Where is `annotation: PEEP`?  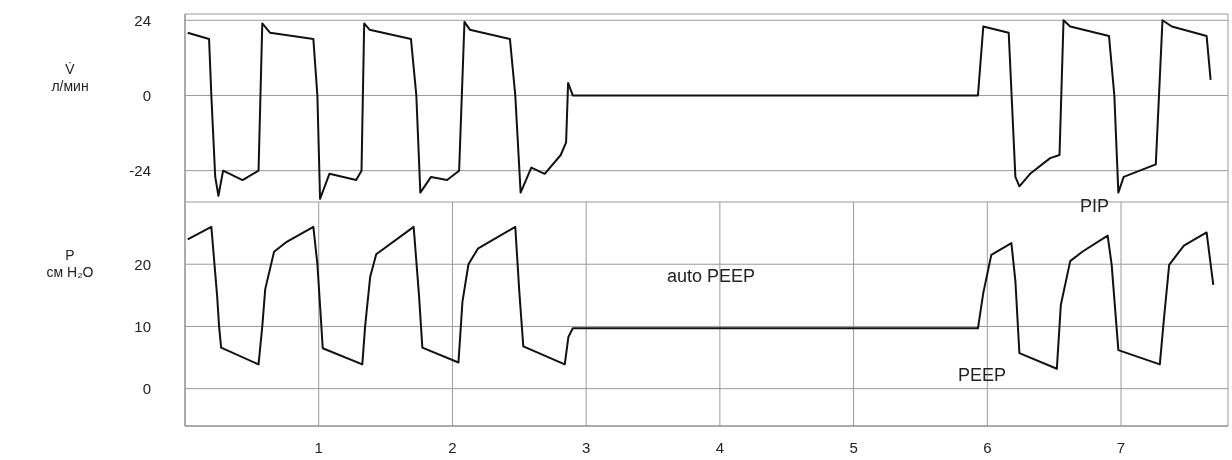 annotation: PEEP is located at coordinates (982, 375).